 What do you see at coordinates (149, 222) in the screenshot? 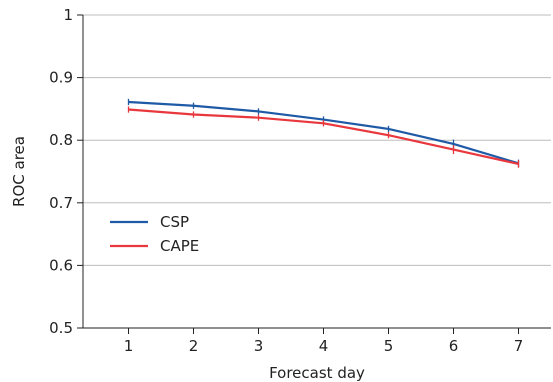
I see `legend-item: CSP` at bounding box center [149, 222].